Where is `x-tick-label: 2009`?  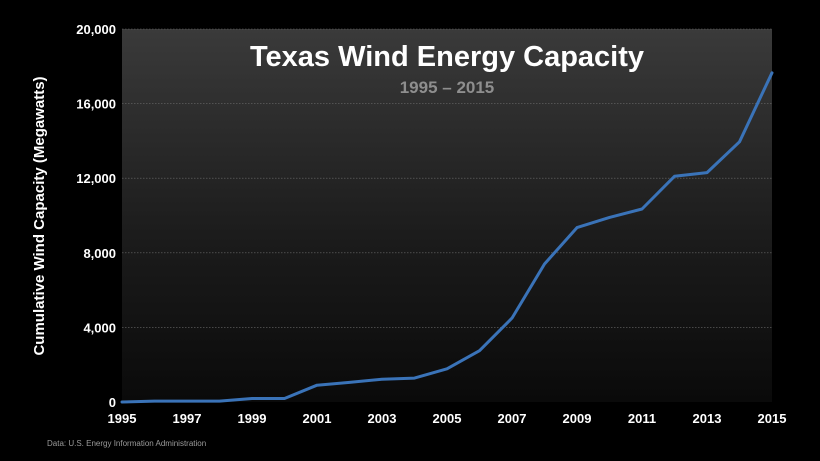
x-tick-label: 2009 is located at coordinates (577, 418).